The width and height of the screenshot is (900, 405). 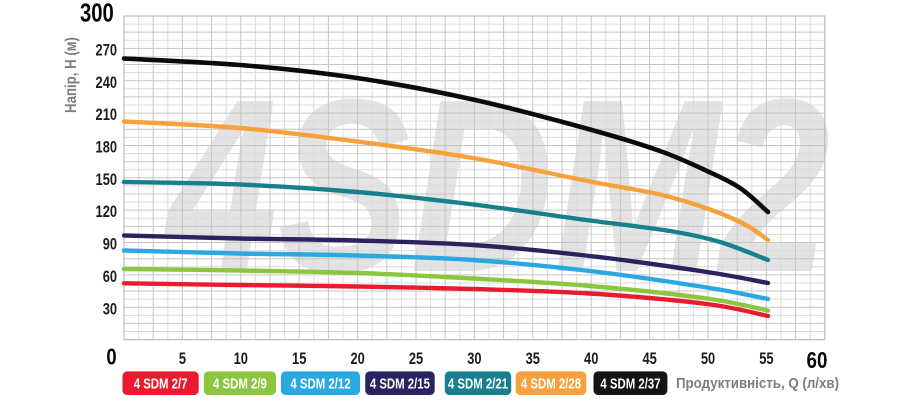 I want to click on svg-text: 20, so click(x=357, y=360).